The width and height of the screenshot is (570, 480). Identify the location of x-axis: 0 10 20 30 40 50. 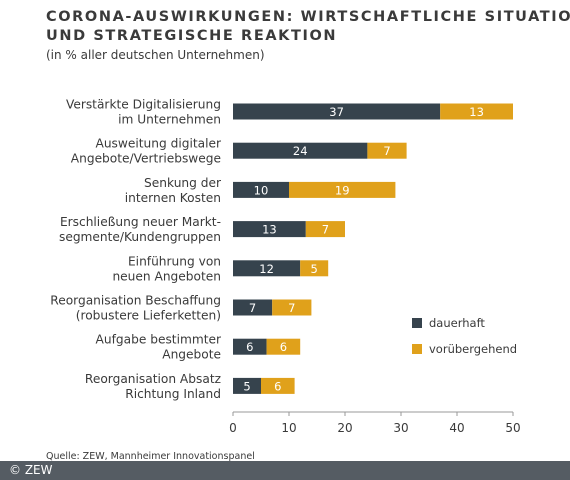
(375, 423).